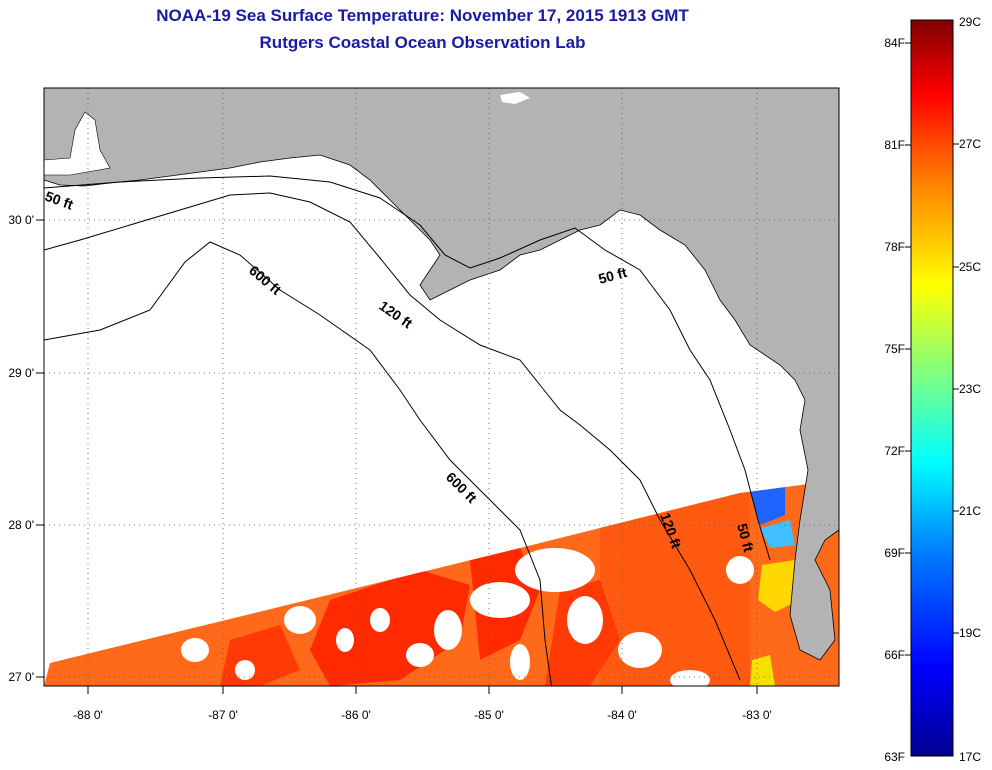 This screenshot has width=992, height=770. Describe the element at coordinates (21, 373) in the screenshot. I see `lat-tick-label: 29 0'` at that location.